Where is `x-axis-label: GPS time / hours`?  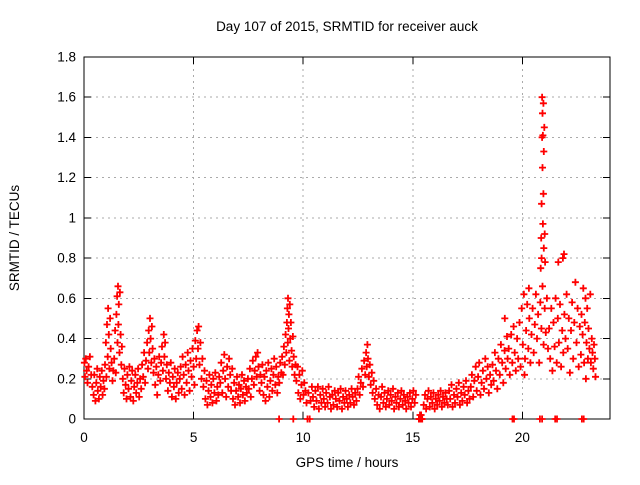
x-axis-label: GPS time / hours is located at coordinates (347, 462).